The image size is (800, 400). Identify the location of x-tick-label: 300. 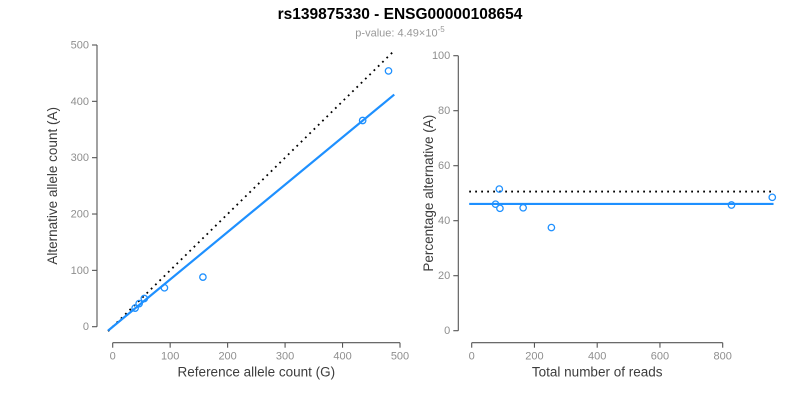
(285, 357).